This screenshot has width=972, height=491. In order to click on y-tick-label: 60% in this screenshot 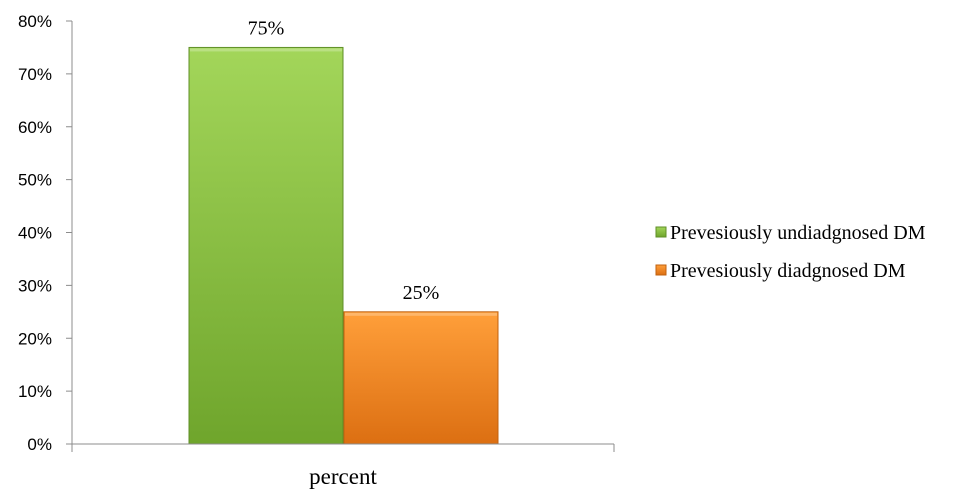, I will do `click(35, 127)`.